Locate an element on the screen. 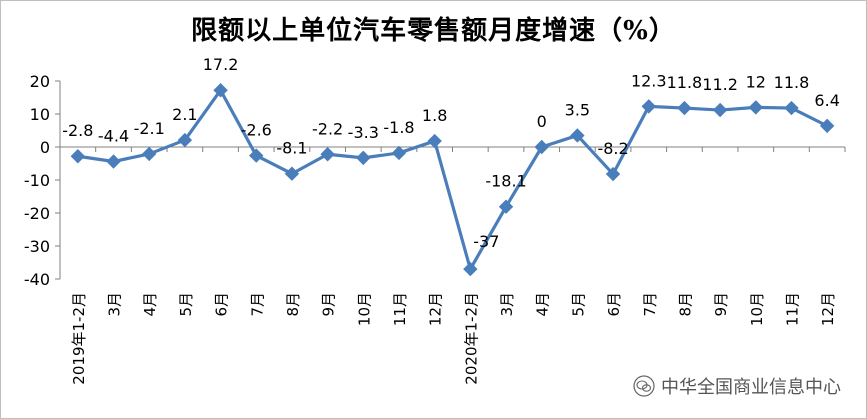  data-label: -2.2 is located at coordinates (327, 128).